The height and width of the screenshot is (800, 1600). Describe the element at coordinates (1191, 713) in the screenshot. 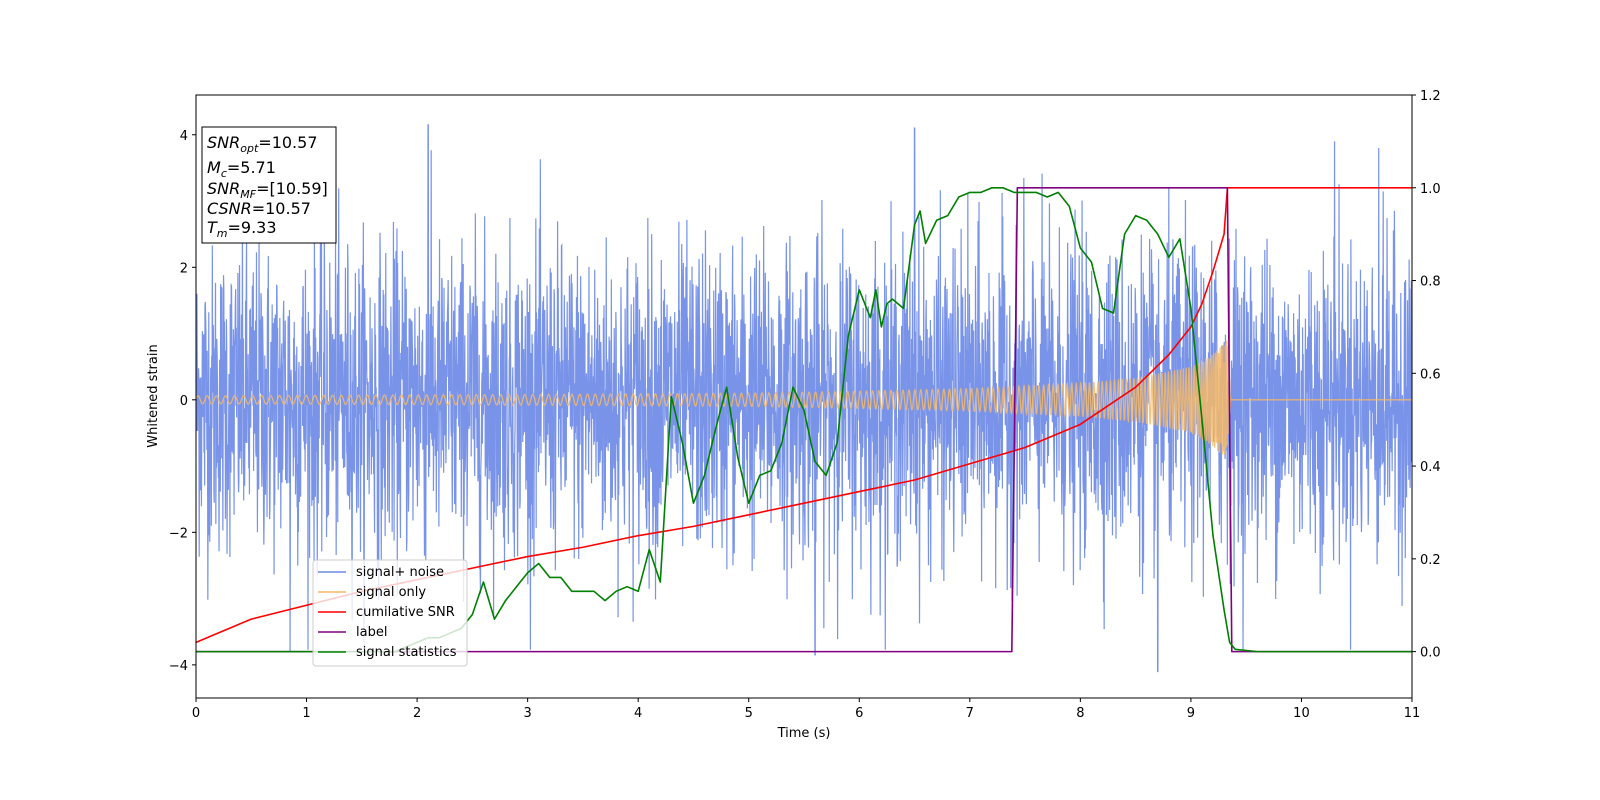

I see `x-tick-label-9: 9` at that location.